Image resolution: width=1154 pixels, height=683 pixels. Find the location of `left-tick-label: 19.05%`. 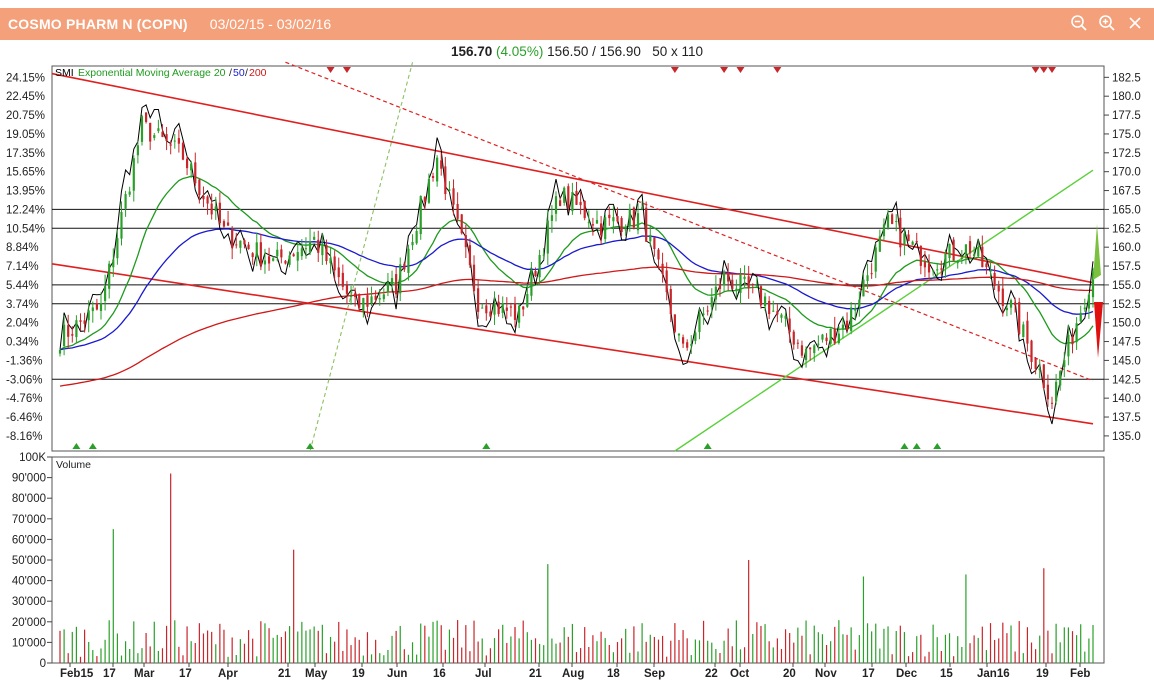

left-tick-label: 19.05% is located at coordinates (25, 135).